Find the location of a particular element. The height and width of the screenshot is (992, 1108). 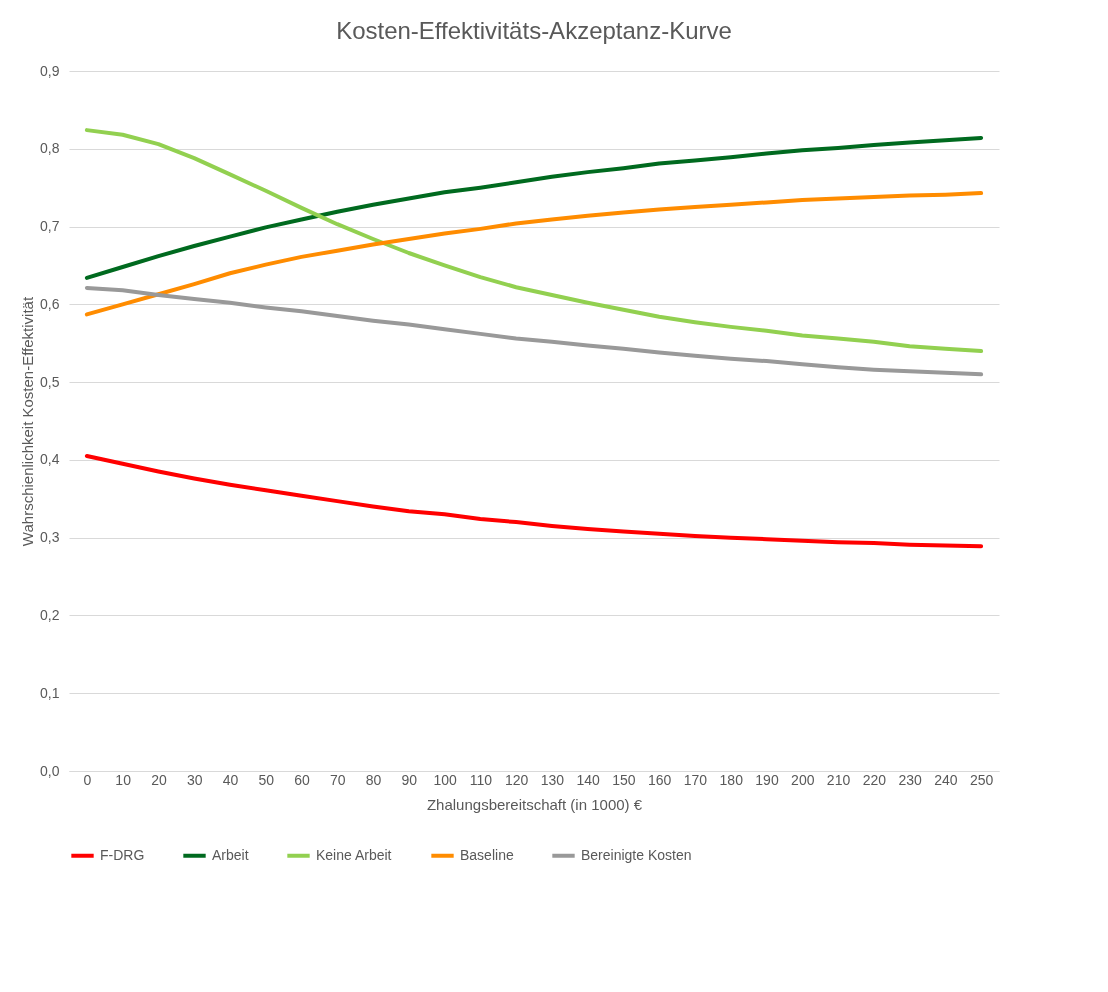

legend-label: Baseline is located at coordinates (487, 854).